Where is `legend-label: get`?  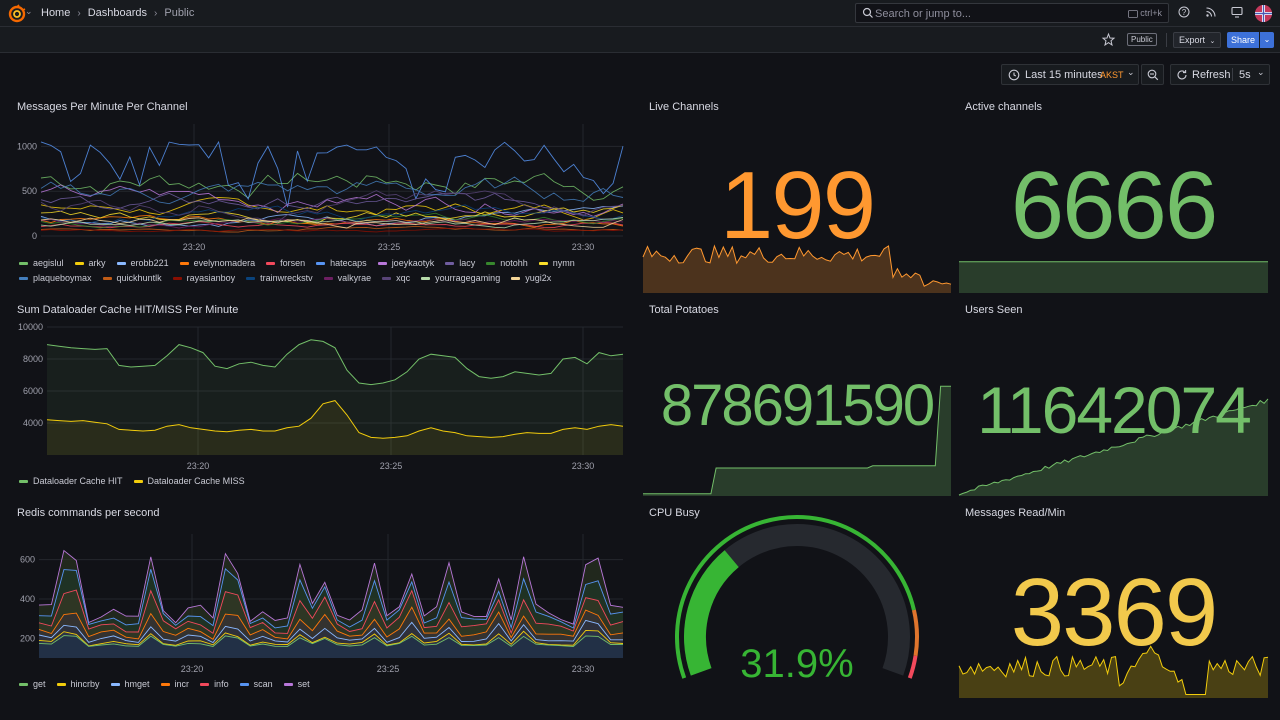
legend-label: get is located at coordinates (39, 684).